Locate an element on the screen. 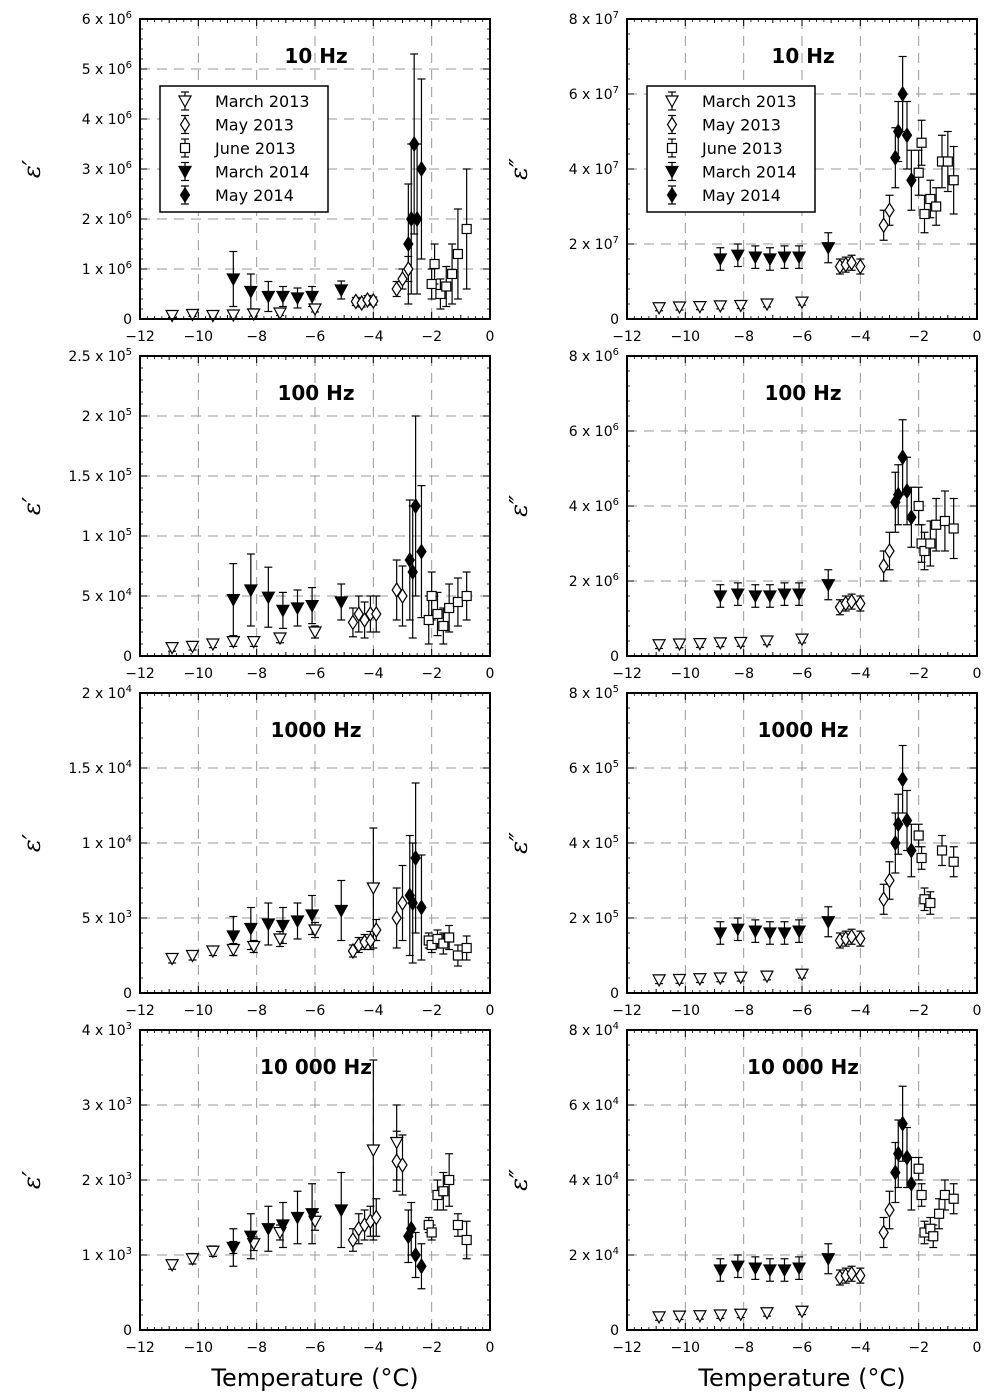 This screenshot has width=984, height=1395. y-tick-label: 1 x 10⁴ is located at coordinates (107, 843).